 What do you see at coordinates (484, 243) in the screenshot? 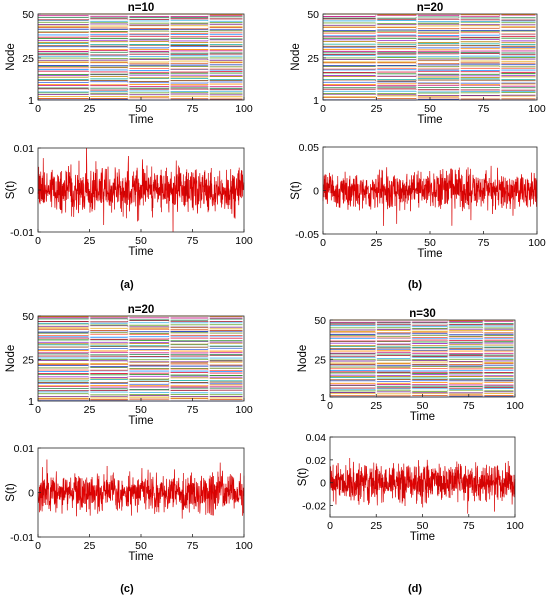
I see `panel-b-signal-xtick-label: 75` at bounding box center [484, 243].